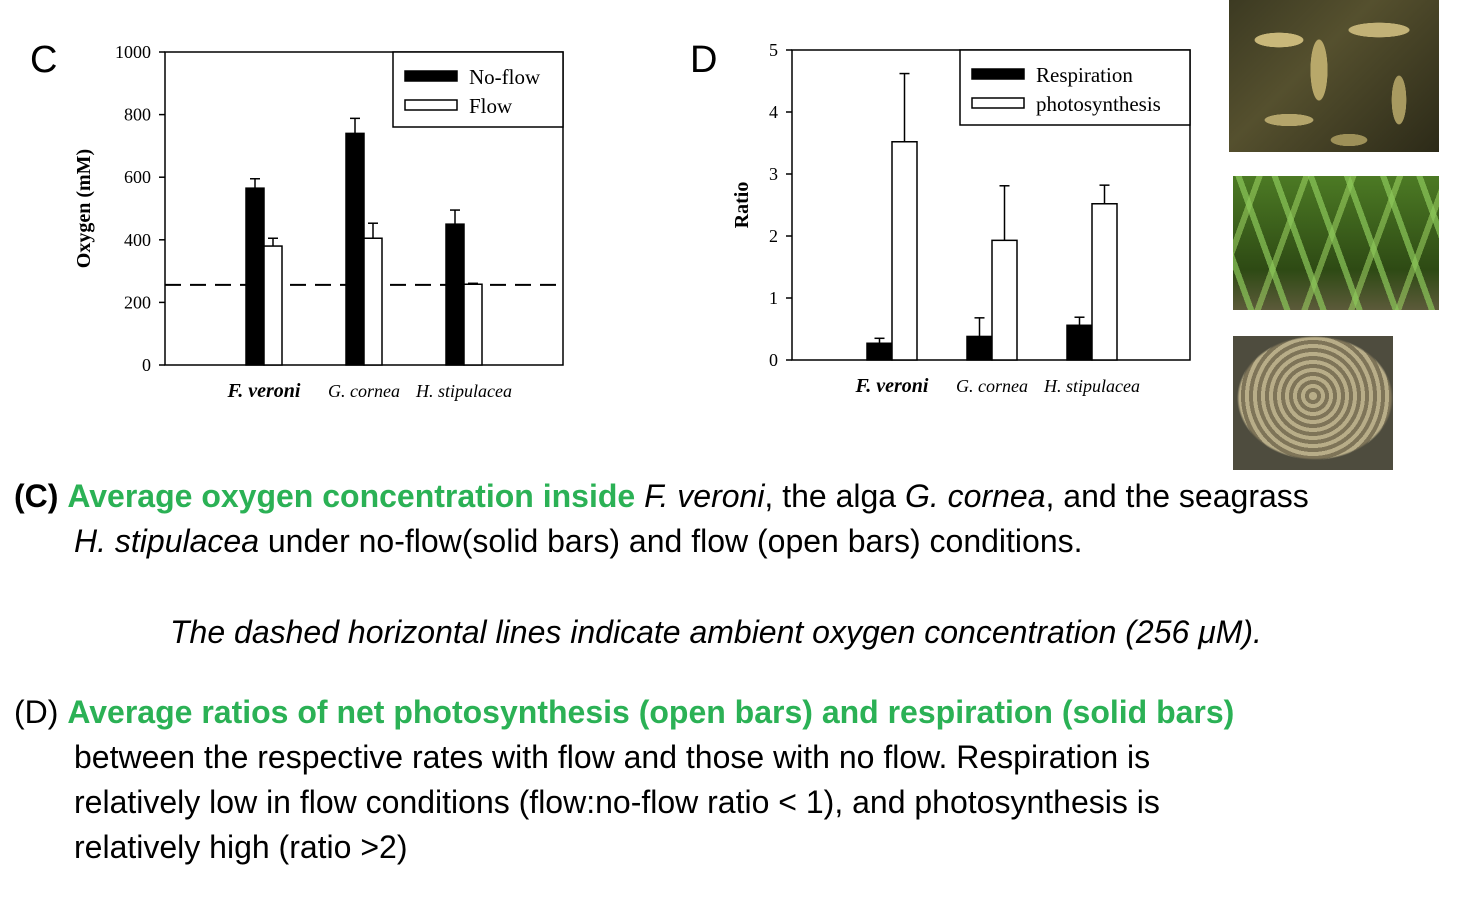 This screenshot has height=920, width=1457. What do you see at coordinates (1220, 632) in the screenshot?
I see `dashed-note-unit: μM` at bounding box center [1220, 632].